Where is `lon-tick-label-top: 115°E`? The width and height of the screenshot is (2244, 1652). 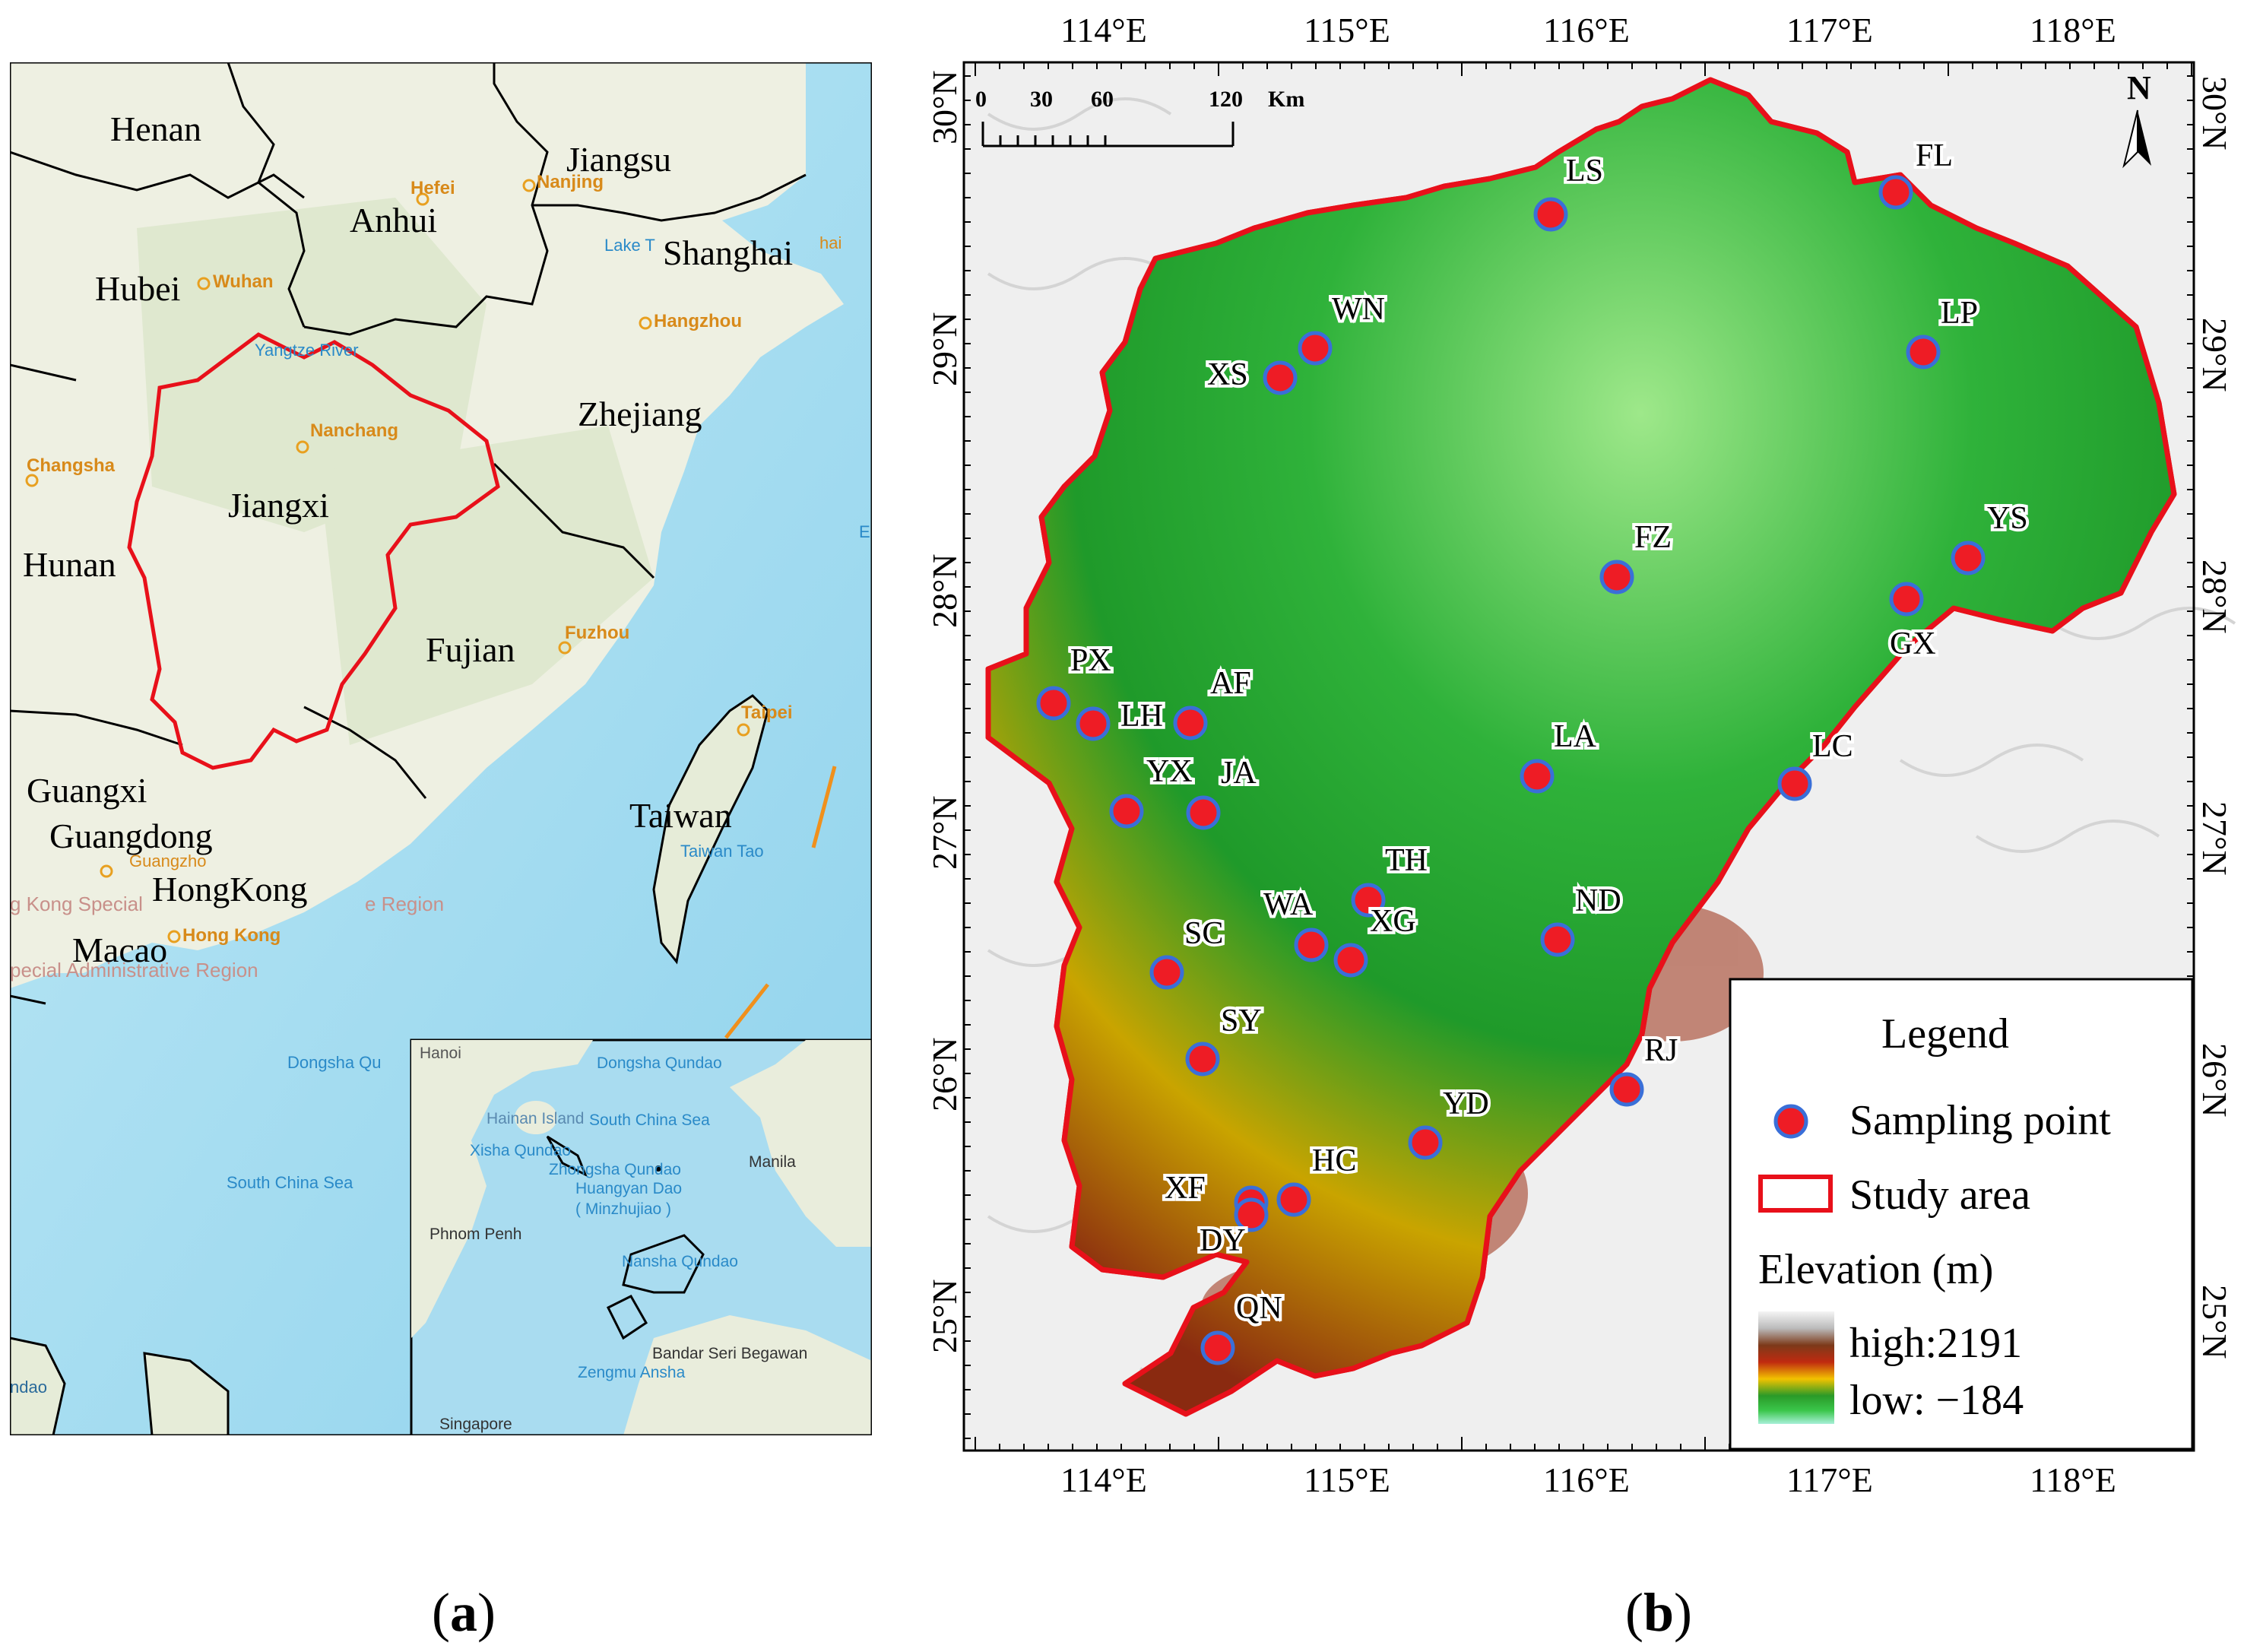
lon-tick-label-top: 115°E is located at coordinates (1347, 30).